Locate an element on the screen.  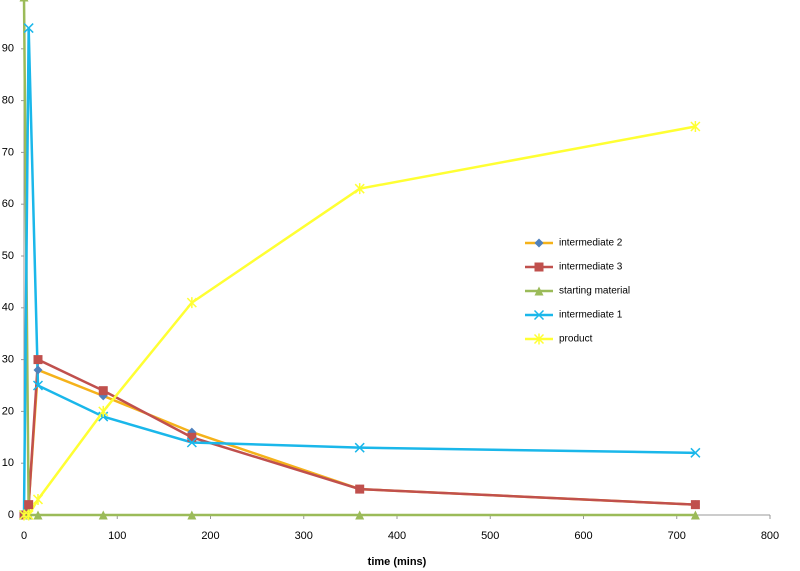
x-tick-label: 200 is located at coordinates (210, 536).